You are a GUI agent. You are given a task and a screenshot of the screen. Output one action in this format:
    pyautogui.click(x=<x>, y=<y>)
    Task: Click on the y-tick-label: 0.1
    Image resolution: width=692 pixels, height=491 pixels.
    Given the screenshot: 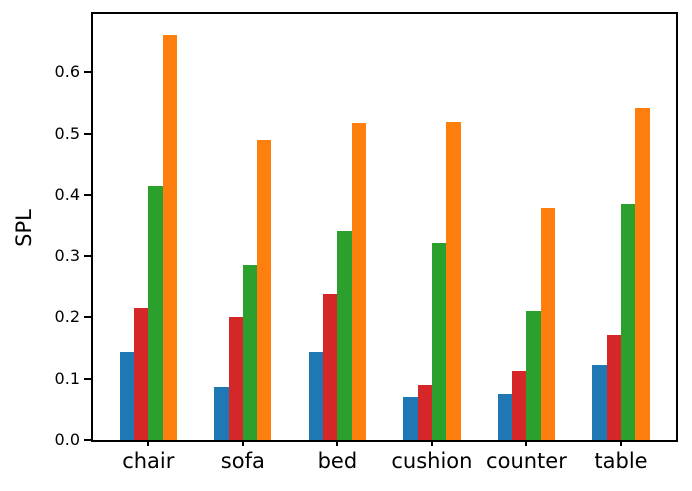 What is the action you would take?
    pyautogui.click(x=67, y=378)
    